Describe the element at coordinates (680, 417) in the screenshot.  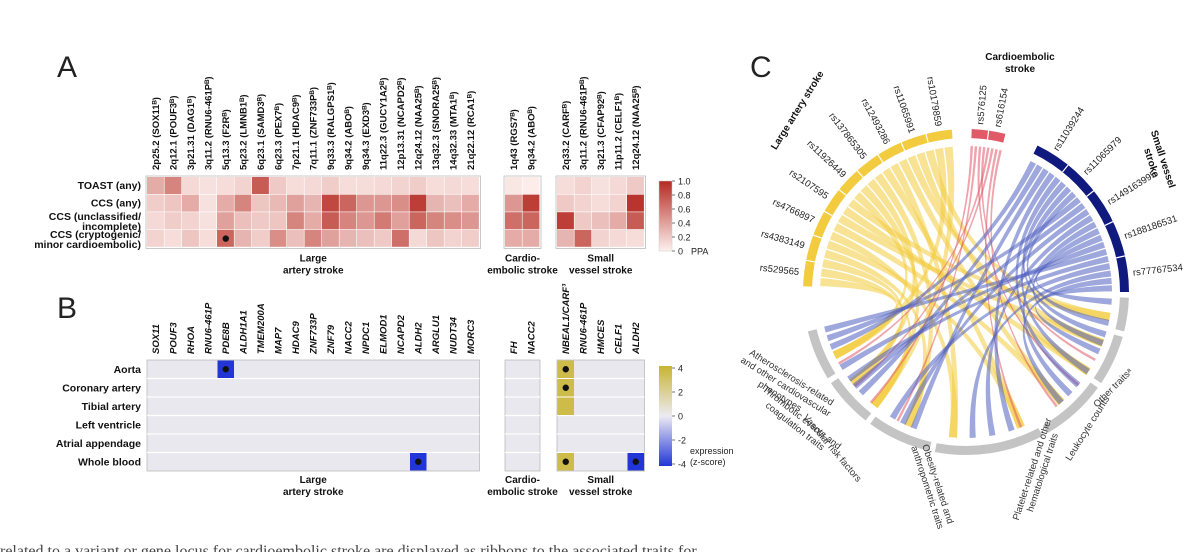
I see `panel-b-legend-tick-label: 0` at that location.